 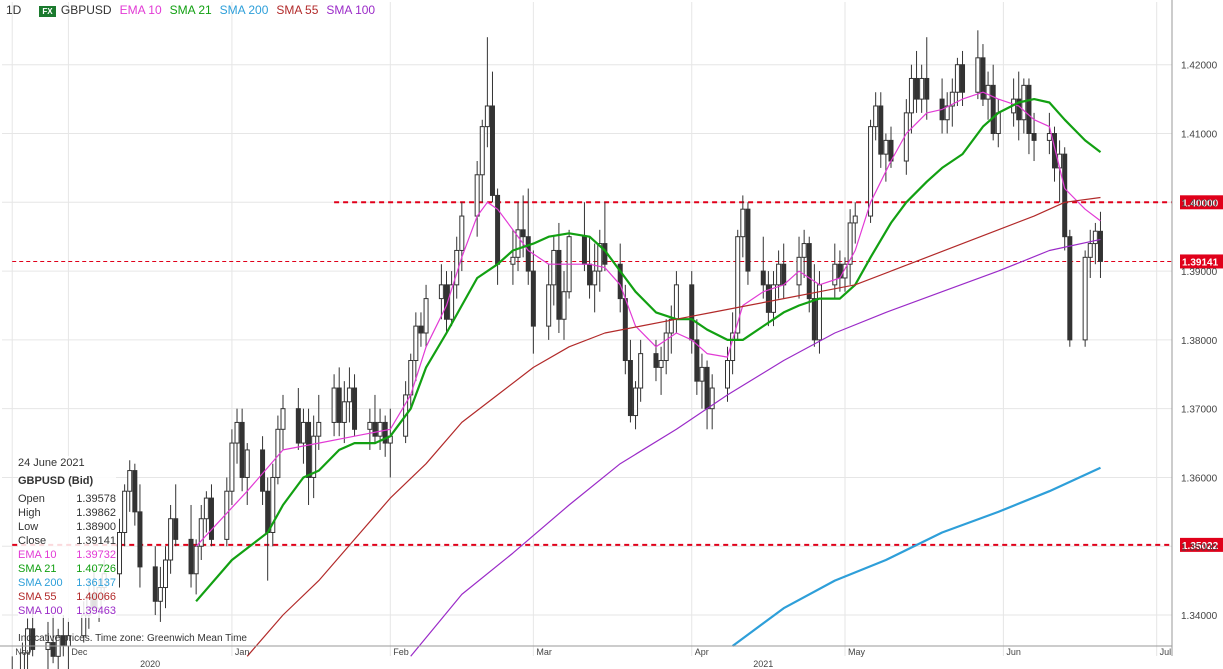 What do you see at coordinates (37, 597) in the screenshot?
I see `info-row-label: SMA 55` at bounding box center [37, 597].